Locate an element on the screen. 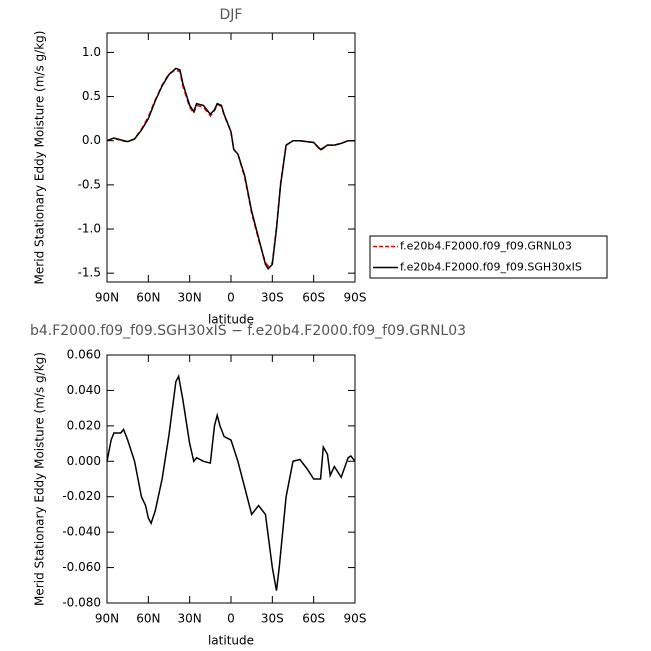  y-tick-label: 0.000 is located at coordinates (84, 461).